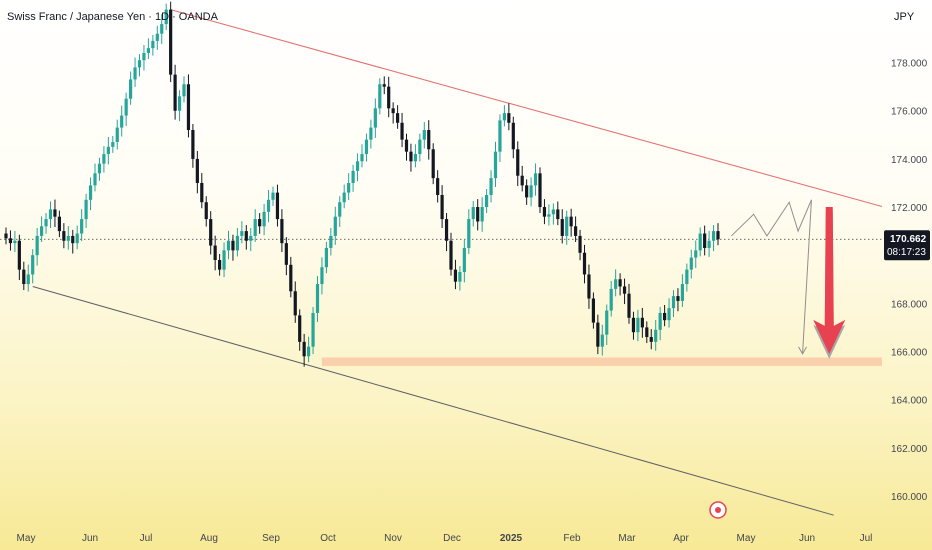 The image size is (932, 550). Describe the element at coordinates (718, 510) in the screenshot. I see `event-marker-dot` at that location.